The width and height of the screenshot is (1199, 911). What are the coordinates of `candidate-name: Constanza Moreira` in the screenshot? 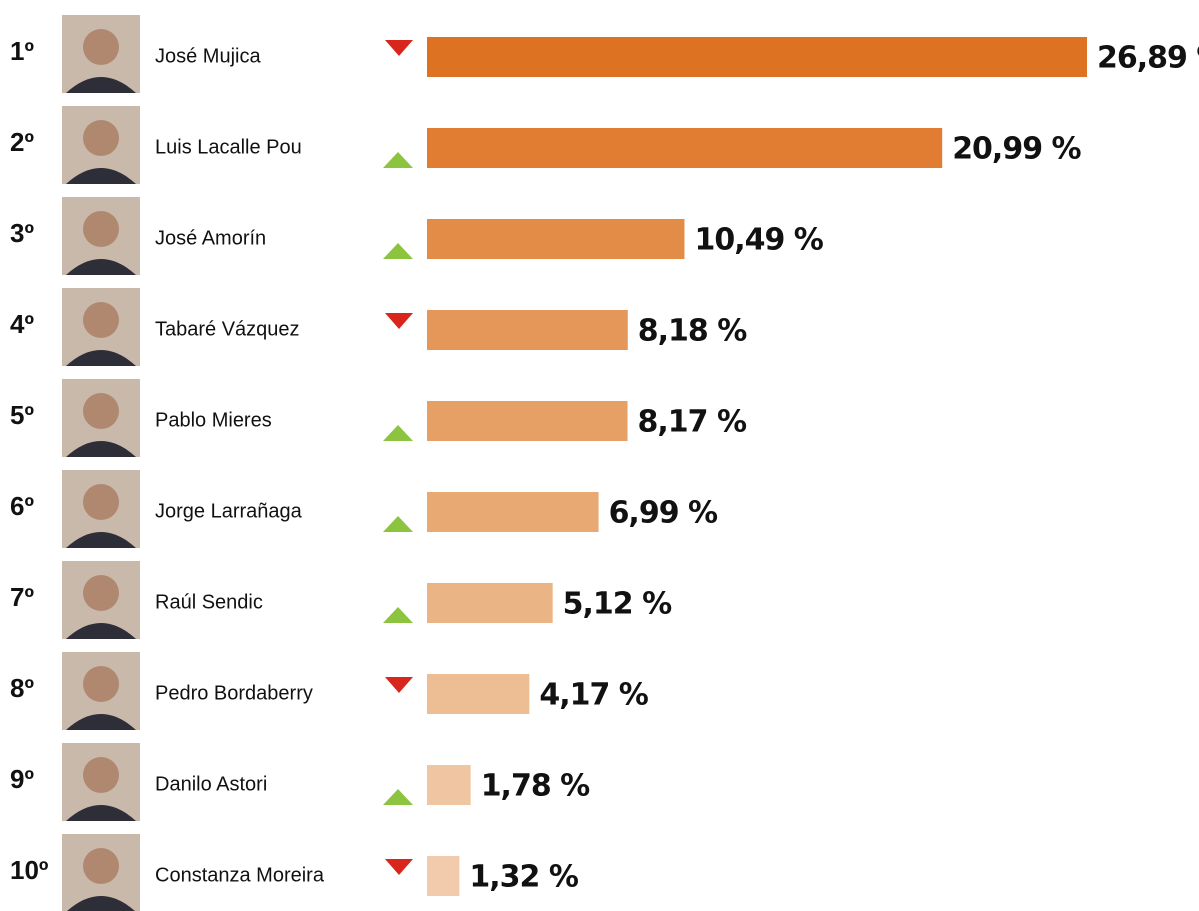 It's located at (240, 875).